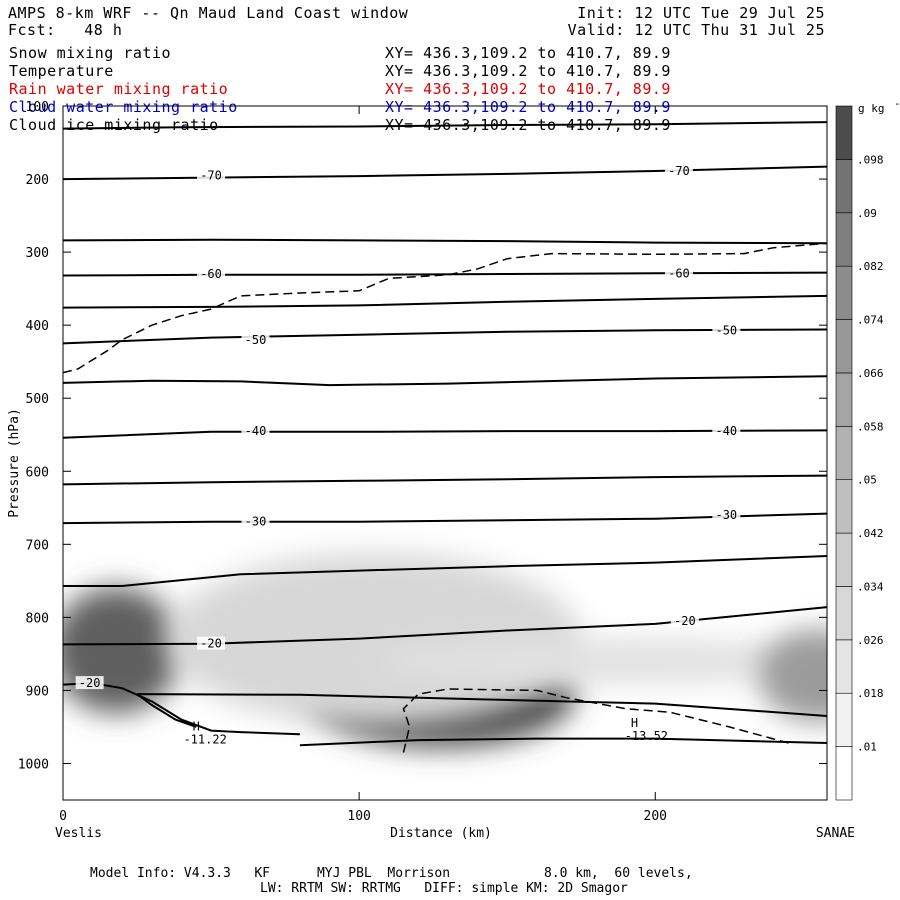 This screenshot has width=900, height=900. Describe the element at coordinates (37, 399) in the screenshot. I see `y-tick-label: 500` at that location.